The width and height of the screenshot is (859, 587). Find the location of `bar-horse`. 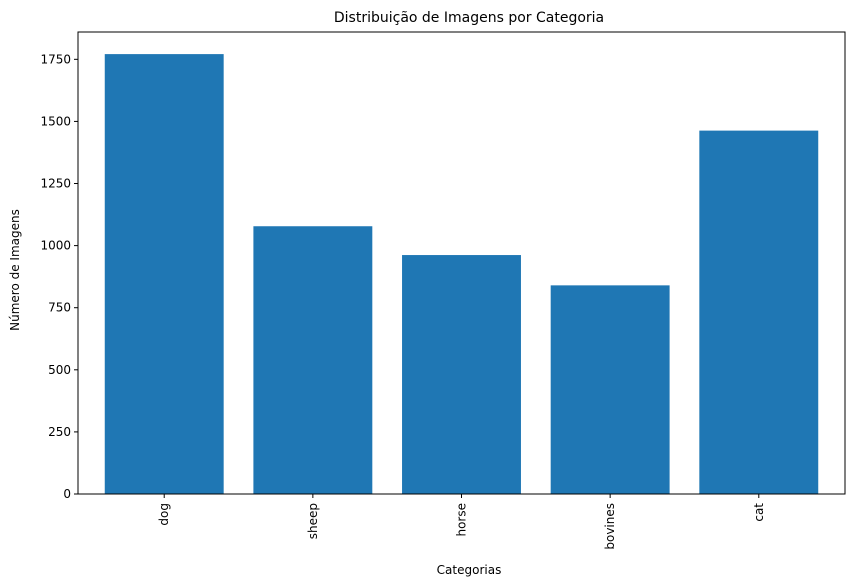

bar-horse is located at coordinates (461, 374).